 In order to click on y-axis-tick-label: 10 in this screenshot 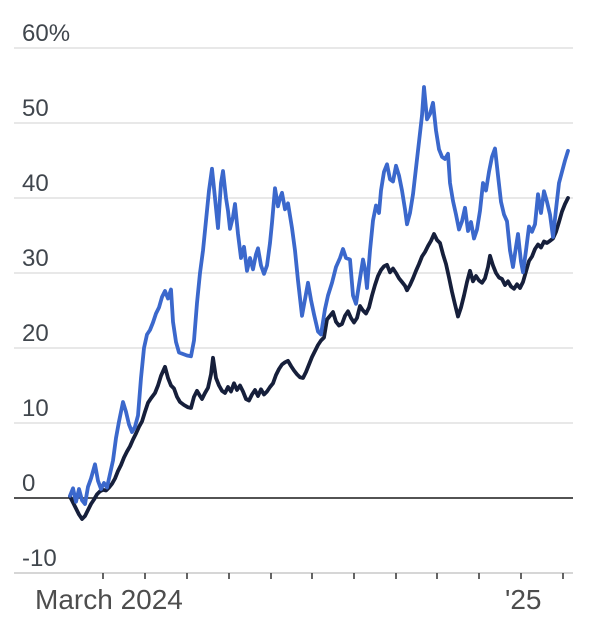, I will do `click(35, 408)`.